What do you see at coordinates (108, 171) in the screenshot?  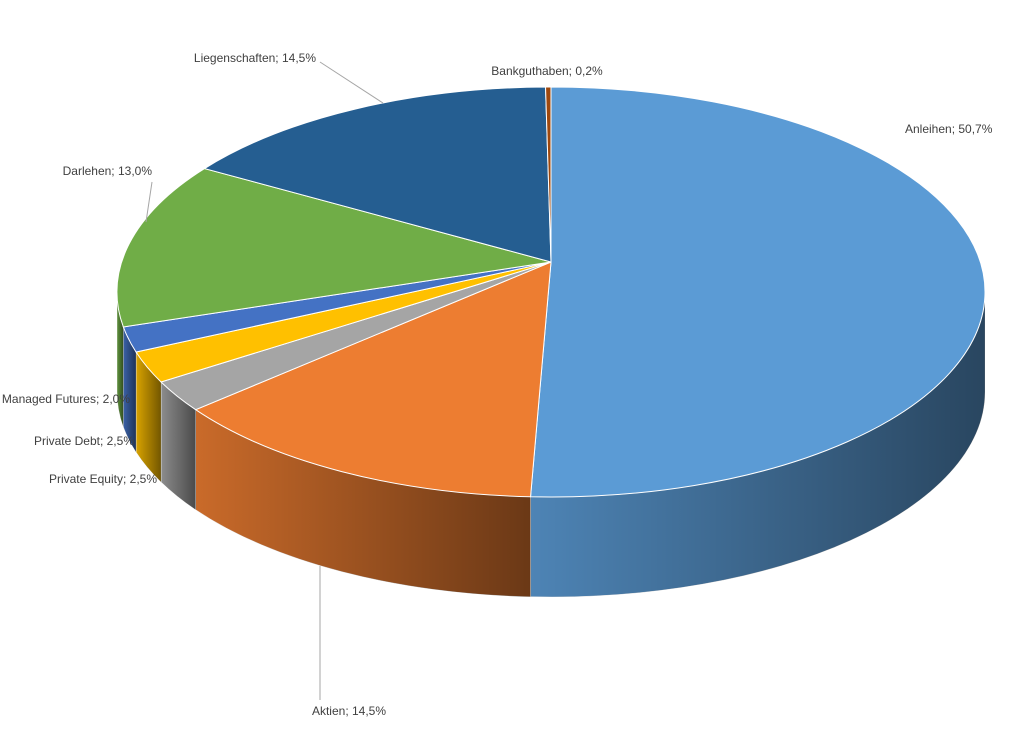 I see `data-label: Darlehen; 13,0%` at bounding box center [108, 171].